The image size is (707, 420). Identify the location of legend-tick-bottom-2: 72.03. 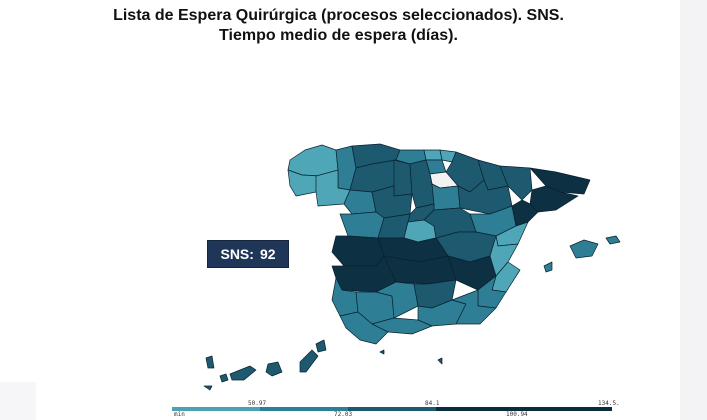
(343, 414).